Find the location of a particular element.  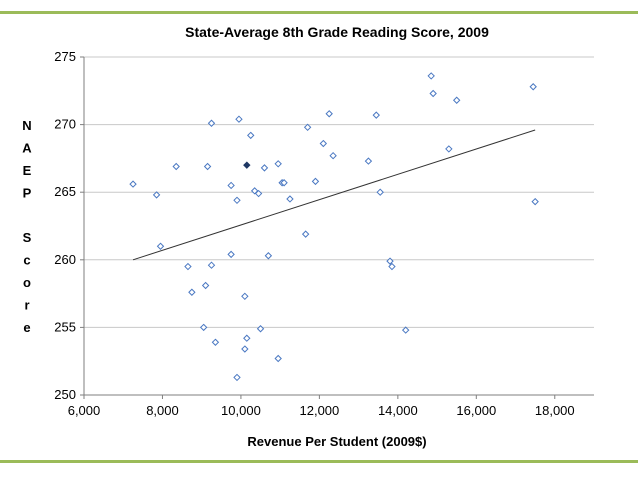

y-axis-label-letter: N is located at coordinates (26, 125).